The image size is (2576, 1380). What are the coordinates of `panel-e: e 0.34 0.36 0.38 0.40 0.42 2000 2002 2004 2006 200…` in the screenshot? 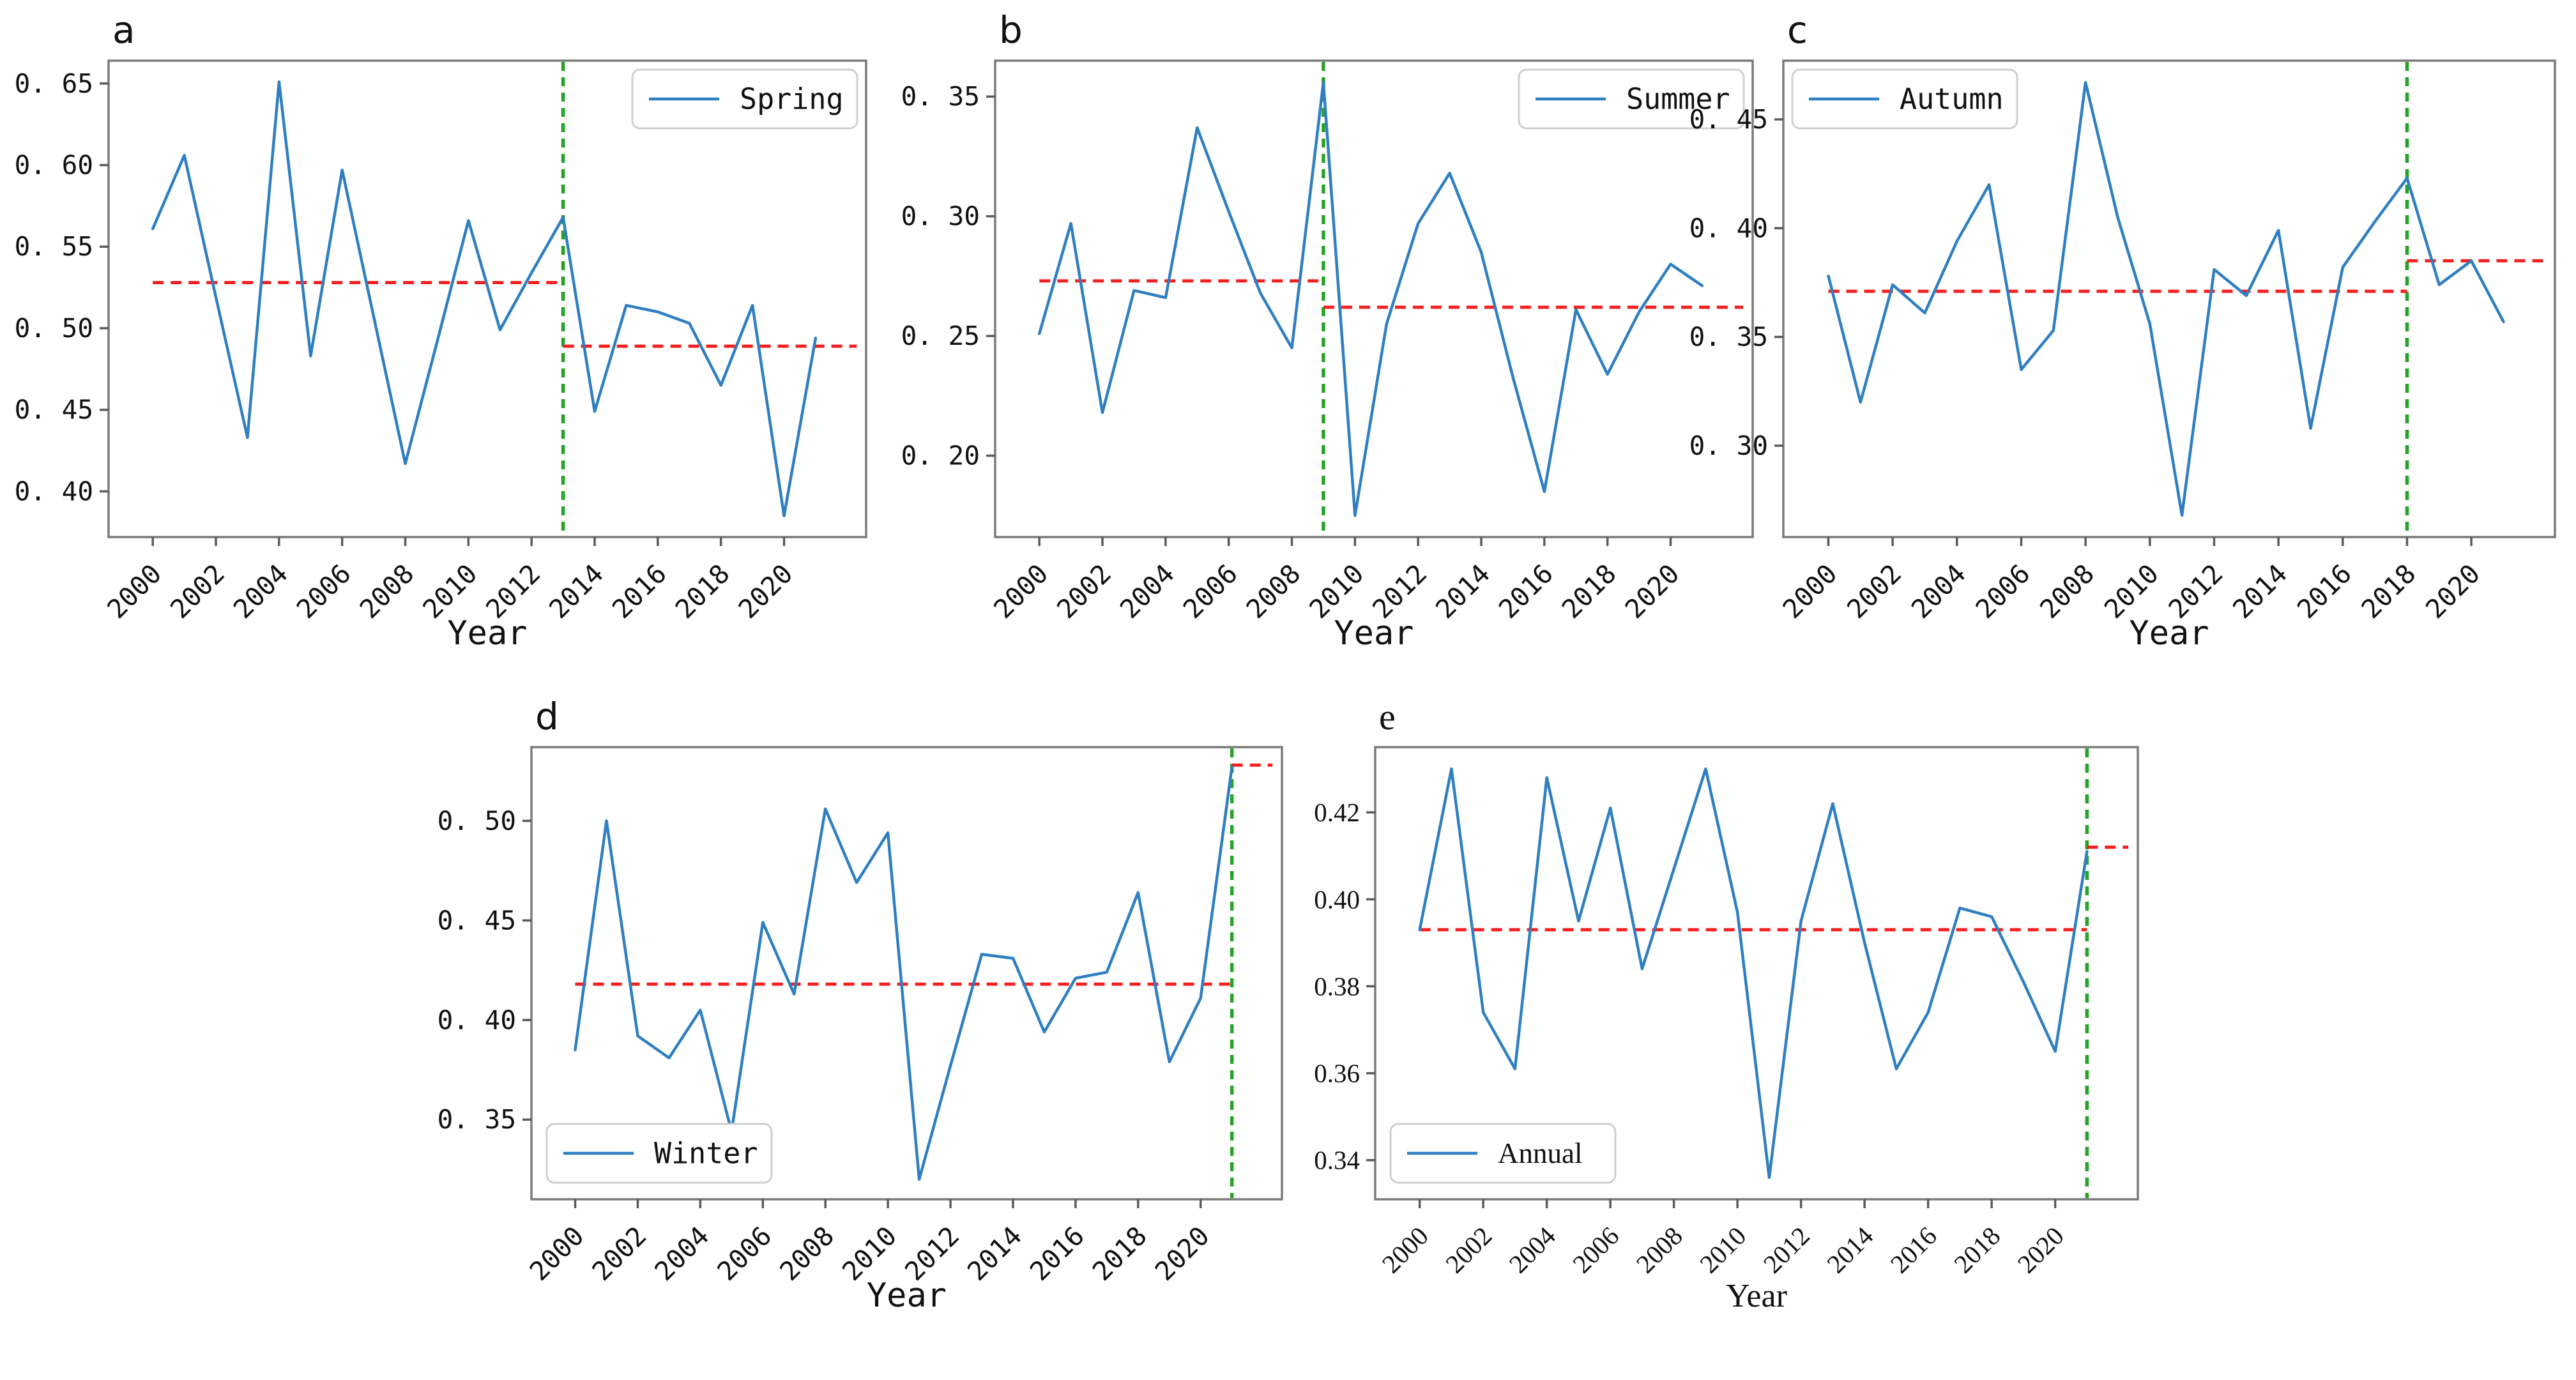 It's located at (1726, 1005).